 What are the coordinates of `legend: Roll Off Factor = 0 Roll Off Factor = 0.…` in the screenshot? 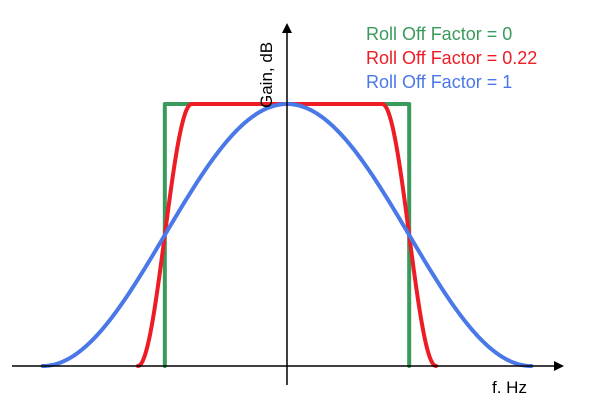 It's located at (451, 58).